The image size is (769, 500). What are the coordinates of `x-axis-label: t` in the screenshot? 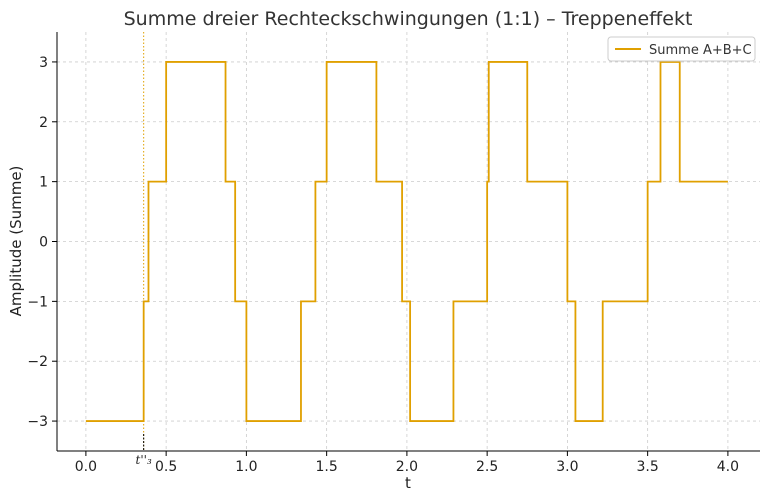 It's located at (408, 483).